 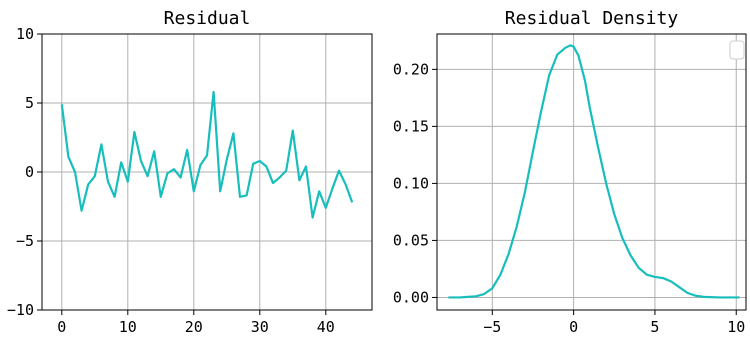 I want to click on y-tick-label: 0.10, so click(x=411, y=183).